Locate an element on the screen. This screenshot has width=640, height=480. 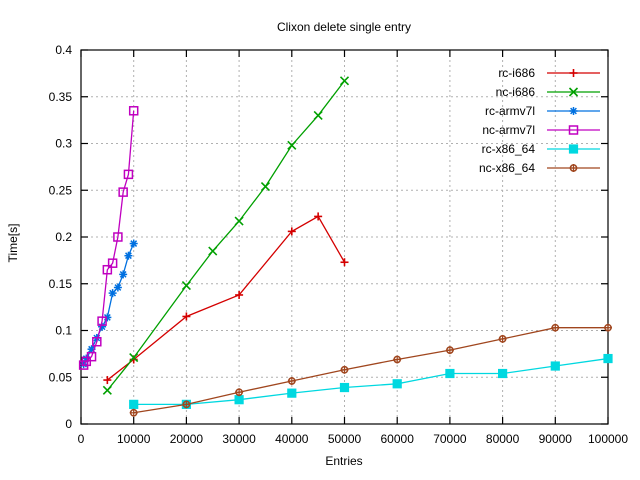
legend-item-rc-x86_64: rc-x86_64 is located at coordinates (541, 149).